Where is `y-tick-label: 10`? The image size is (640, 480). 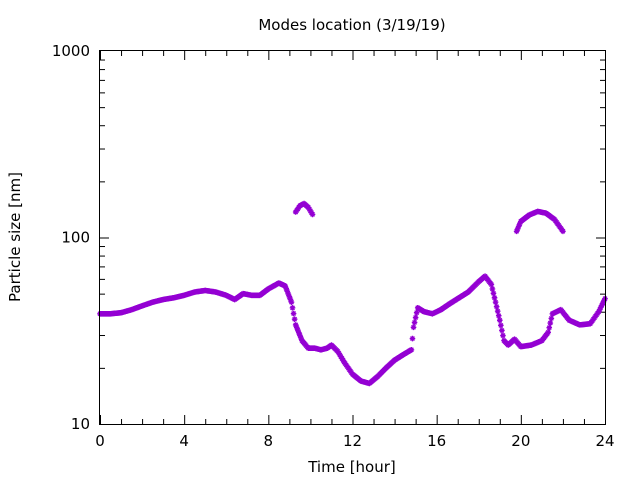 y-tick-label: 10 is located at coordinates (80, 424).